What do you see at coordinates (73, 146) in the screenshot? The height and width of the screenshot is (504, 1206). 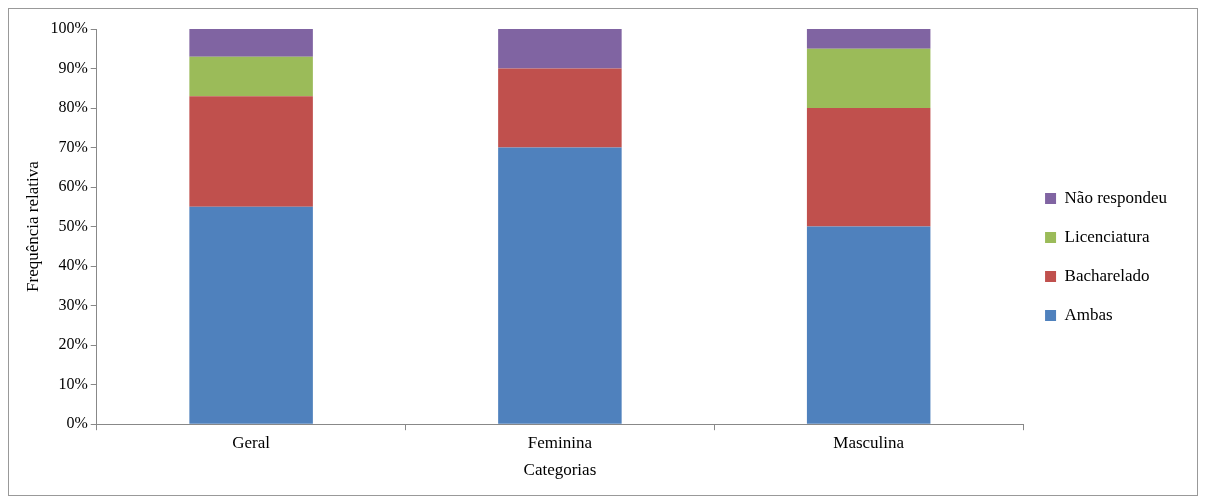 I see `y-tick-label: 70%` at bounding box center [73, 146].